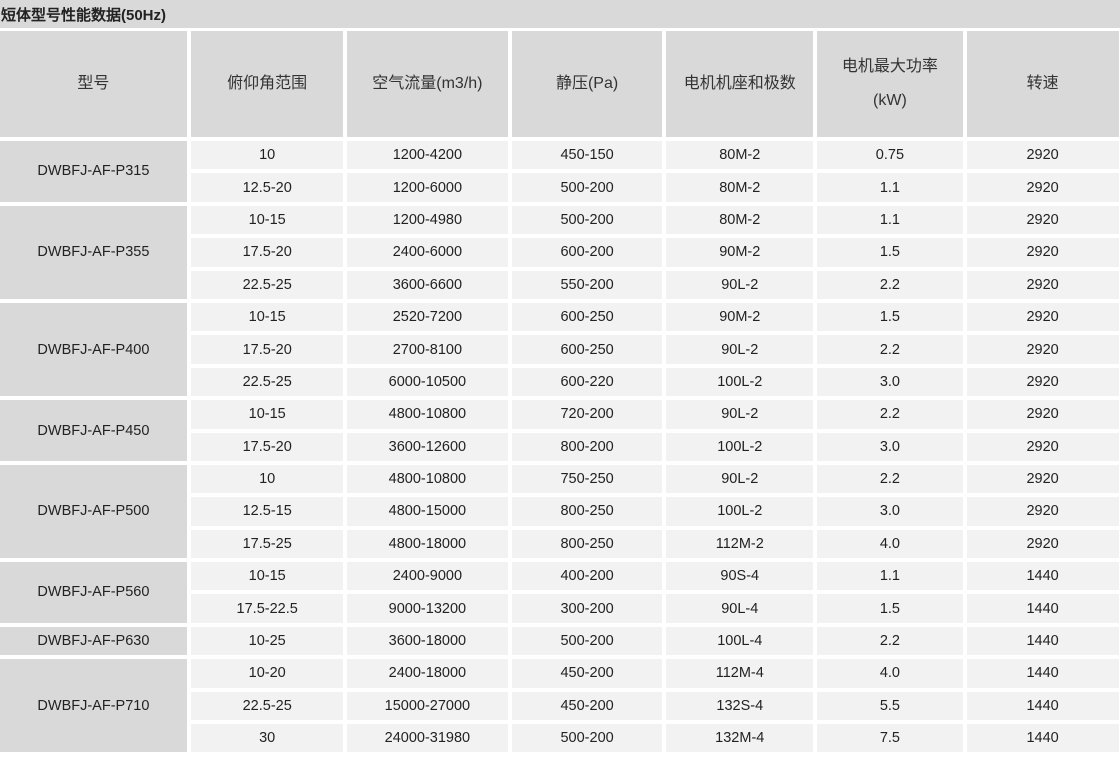 This screenshot has height=759, width=1120. Describe the element at coordinates (267, 84) in the screenshot. I see `header-pitch-angle: 俯仰角范围` at that location.